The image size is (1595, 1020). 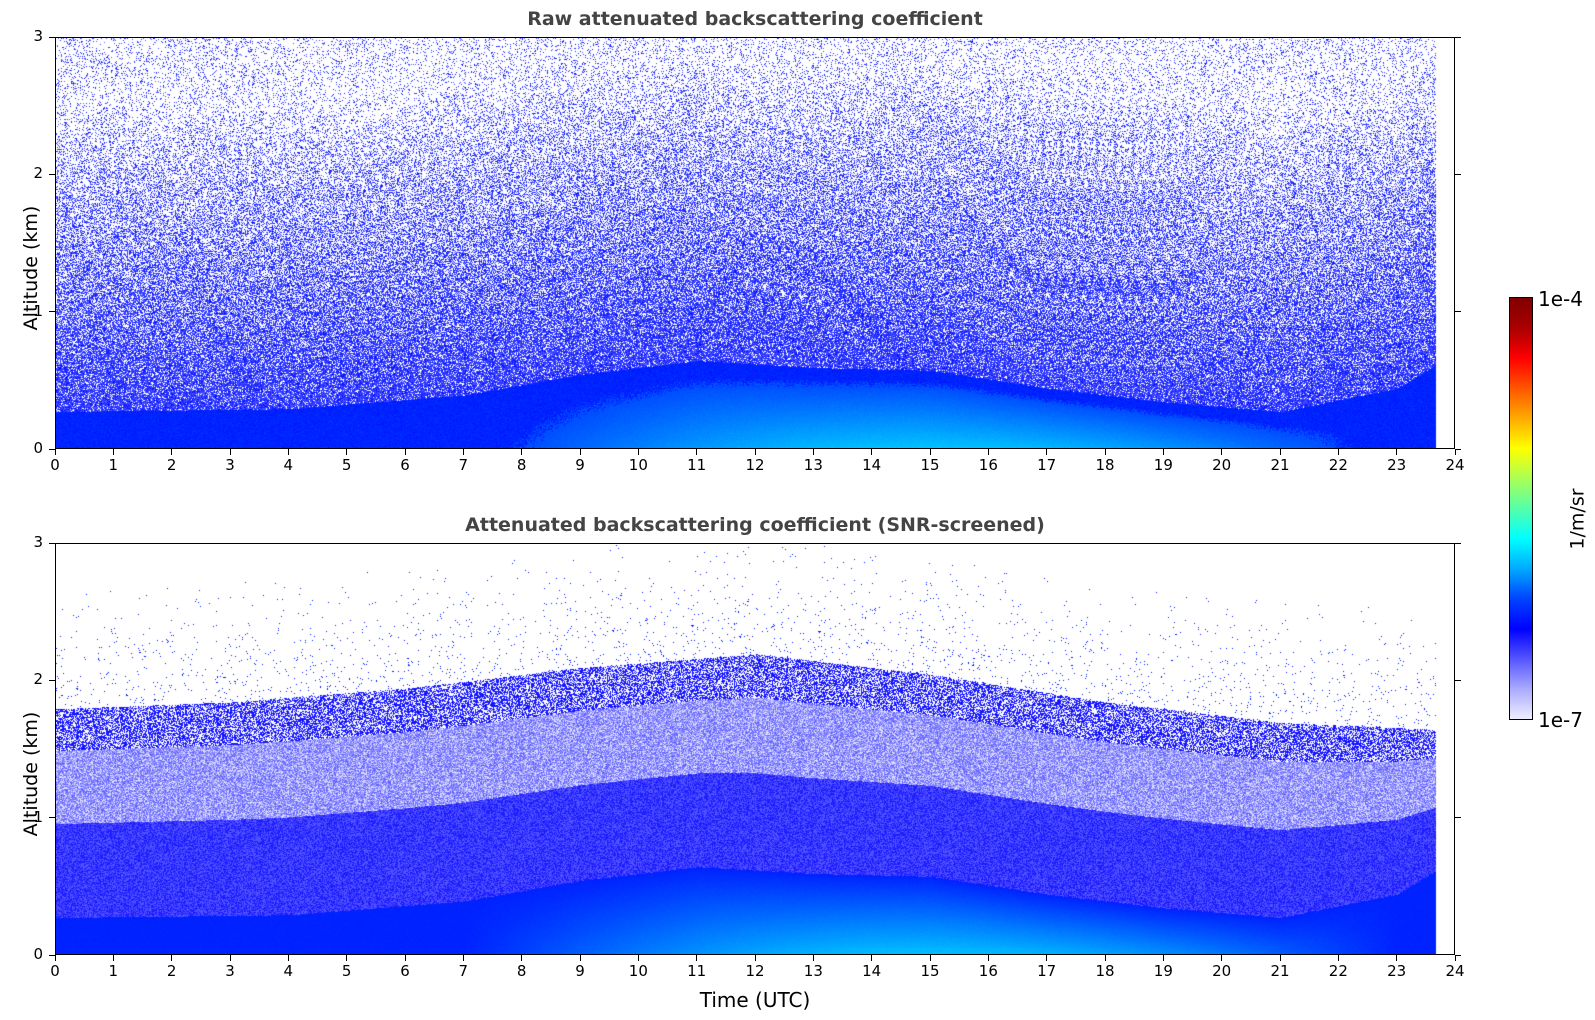 What do you see at coordinates (813, 971) in the screenshot?
I see `x-tick-label: 13` at bounding box center [813, 971].